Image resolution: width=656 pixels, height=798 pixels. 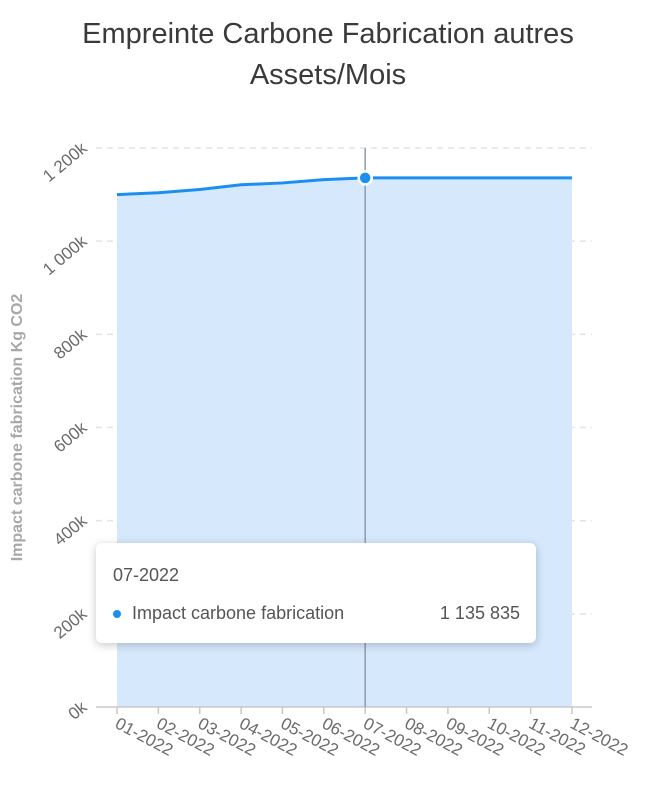 I want to click on y-tick-label: 0k, so click(x=78, y=710).